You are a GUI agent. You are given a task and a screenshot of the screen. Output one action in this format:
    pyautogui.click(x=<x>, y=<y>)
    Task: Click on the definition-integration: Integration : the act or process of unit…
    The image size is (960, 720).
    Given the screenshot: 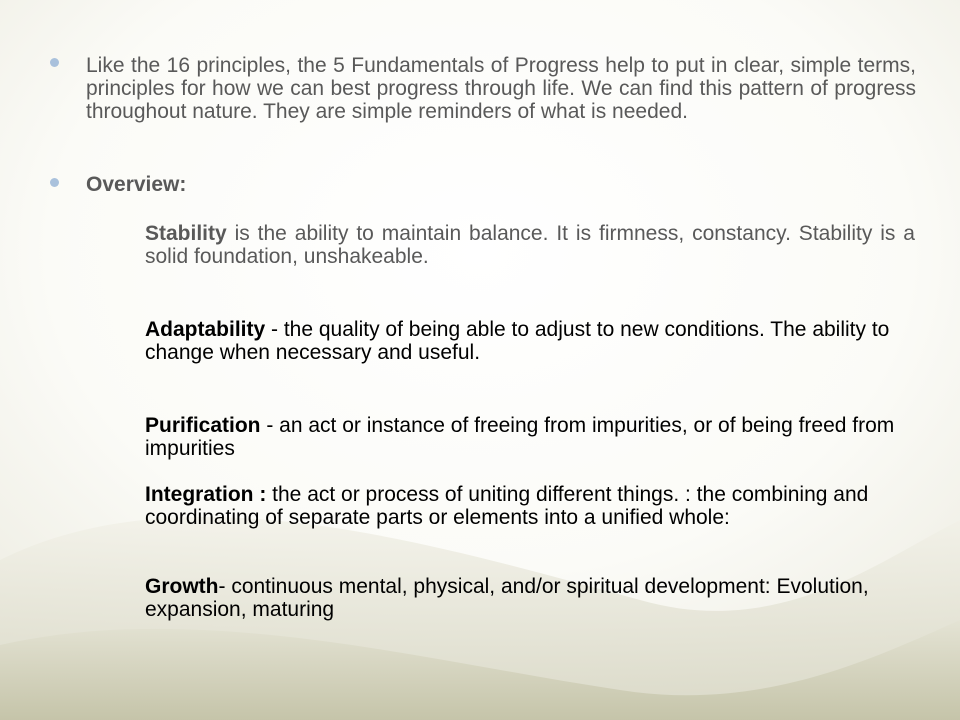 What is the action you would take?
    pyautogui.click(x=530, y=506)
    